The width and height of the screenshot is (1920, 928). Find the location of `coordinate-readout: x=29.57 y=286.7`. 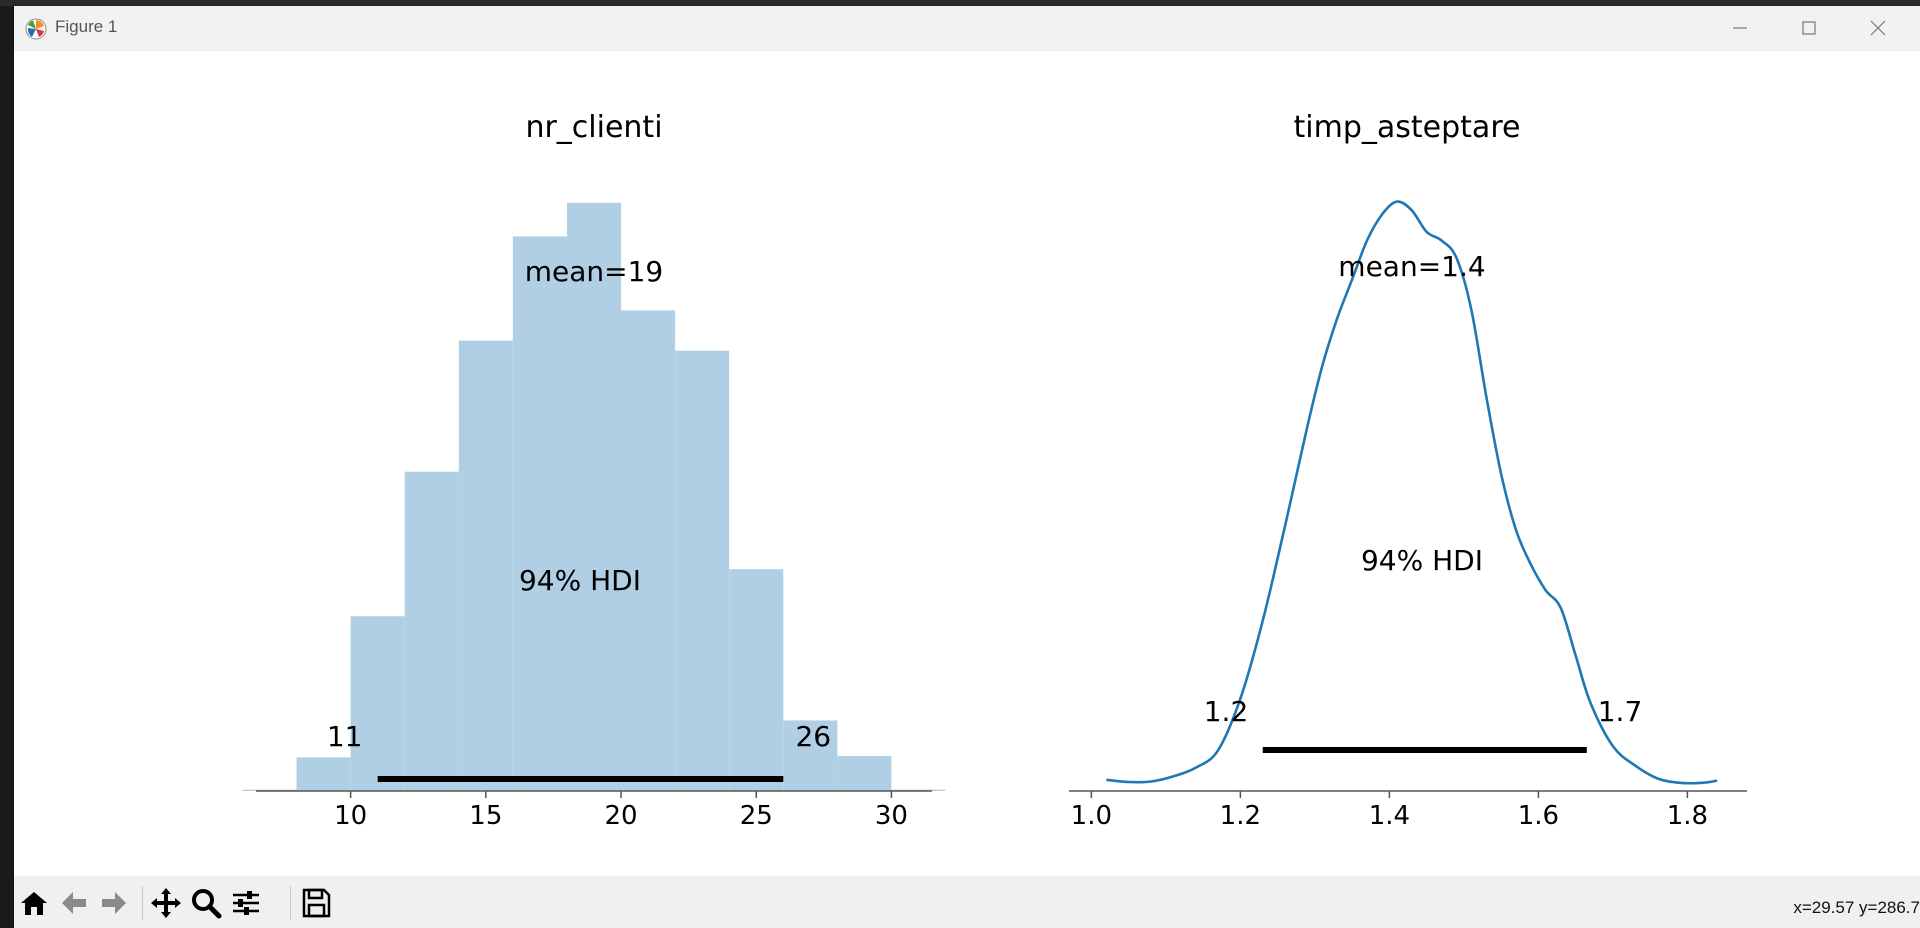

coordinate-readout: x=29.57 y=286.7 is located at coordinates (1856, 907).